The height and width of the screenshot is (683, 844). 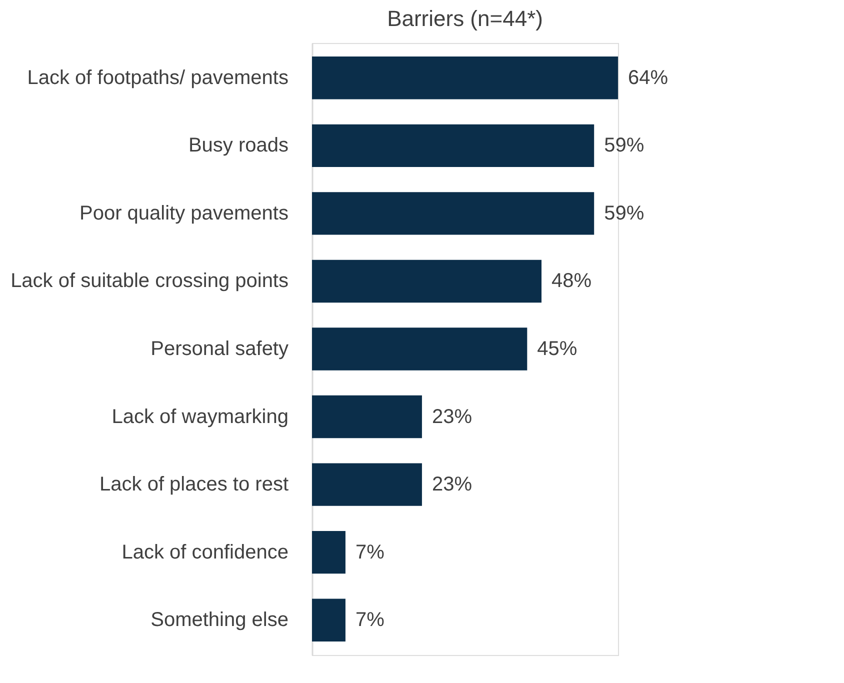 What do you see at coordinates (465, 18) in the screenshot?
I see `chart-title: Barriers (n=44*)` at bounding box center [465, 18].